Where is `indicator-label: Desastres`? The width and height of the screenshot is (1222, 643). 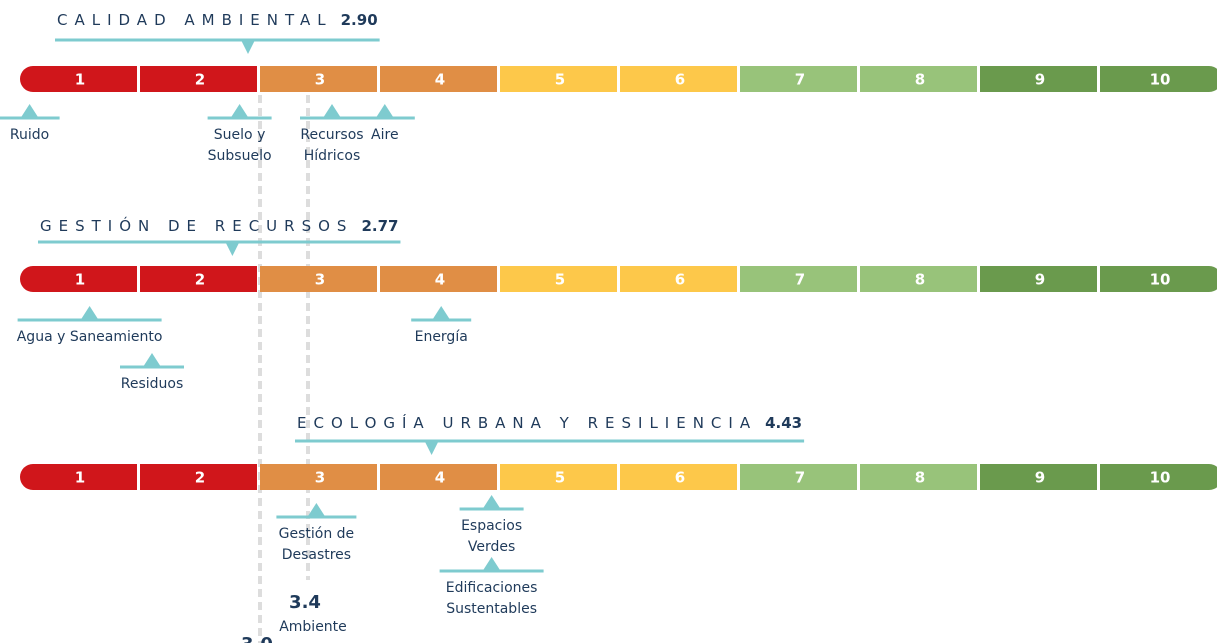
indicator-label: Desastres is located at coordinates (316, 555).